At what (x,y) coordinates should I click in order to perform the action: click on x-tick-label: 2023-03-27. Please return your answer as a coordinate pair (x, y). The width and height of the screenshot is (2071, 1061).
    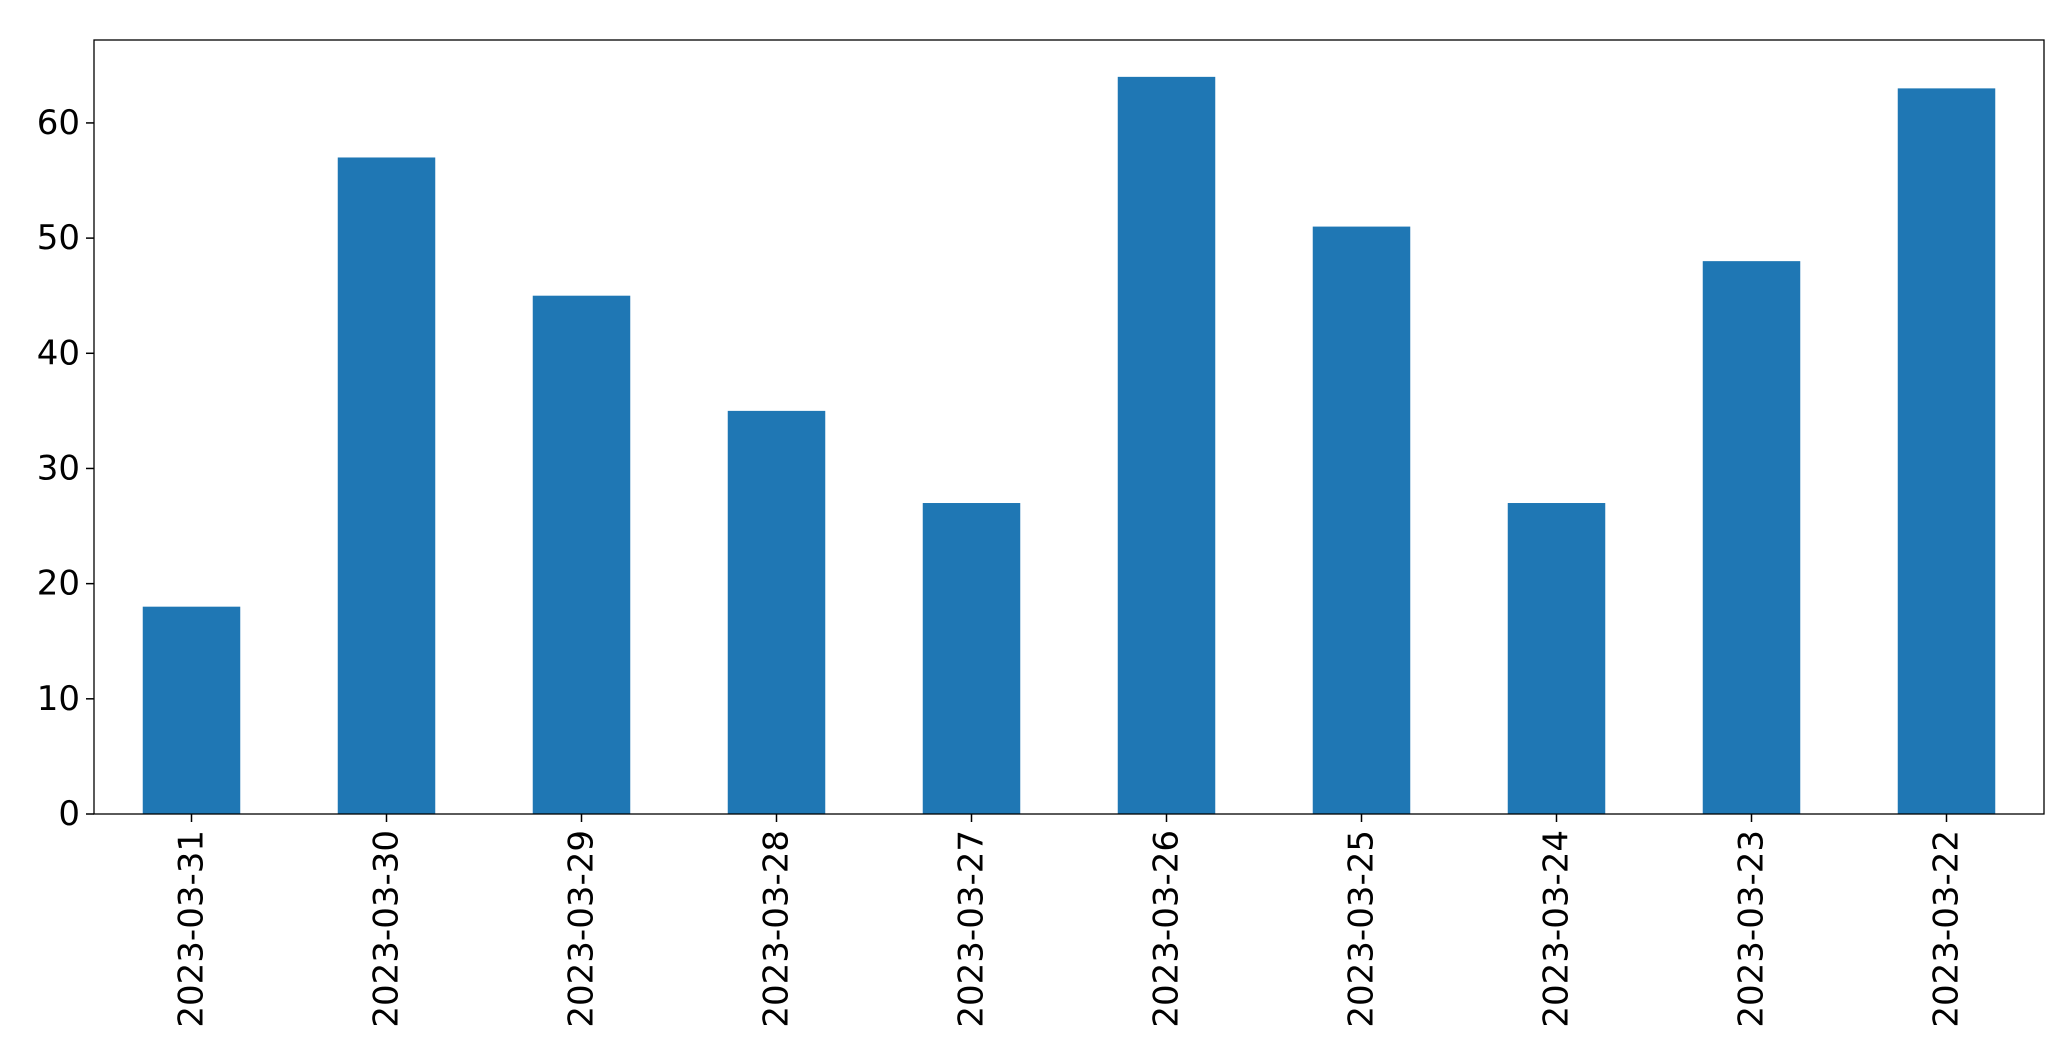
    Looking at the image, I should click on (972, 929).